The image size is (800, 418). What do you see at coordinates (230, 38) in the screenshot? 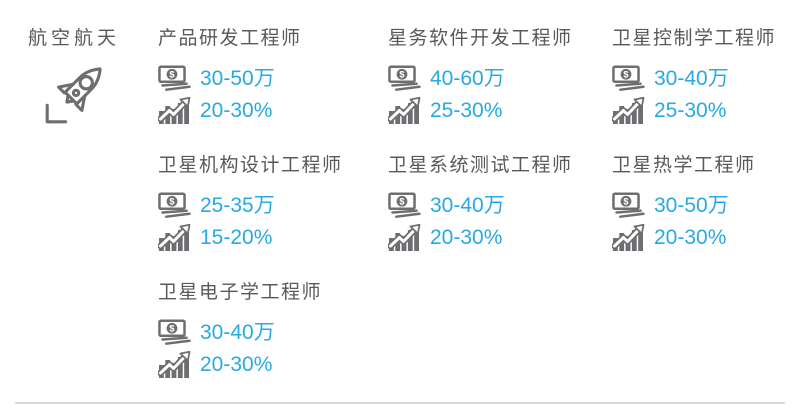
I see `job-title: 产品研发工程师` at bounding box center [230, 38].